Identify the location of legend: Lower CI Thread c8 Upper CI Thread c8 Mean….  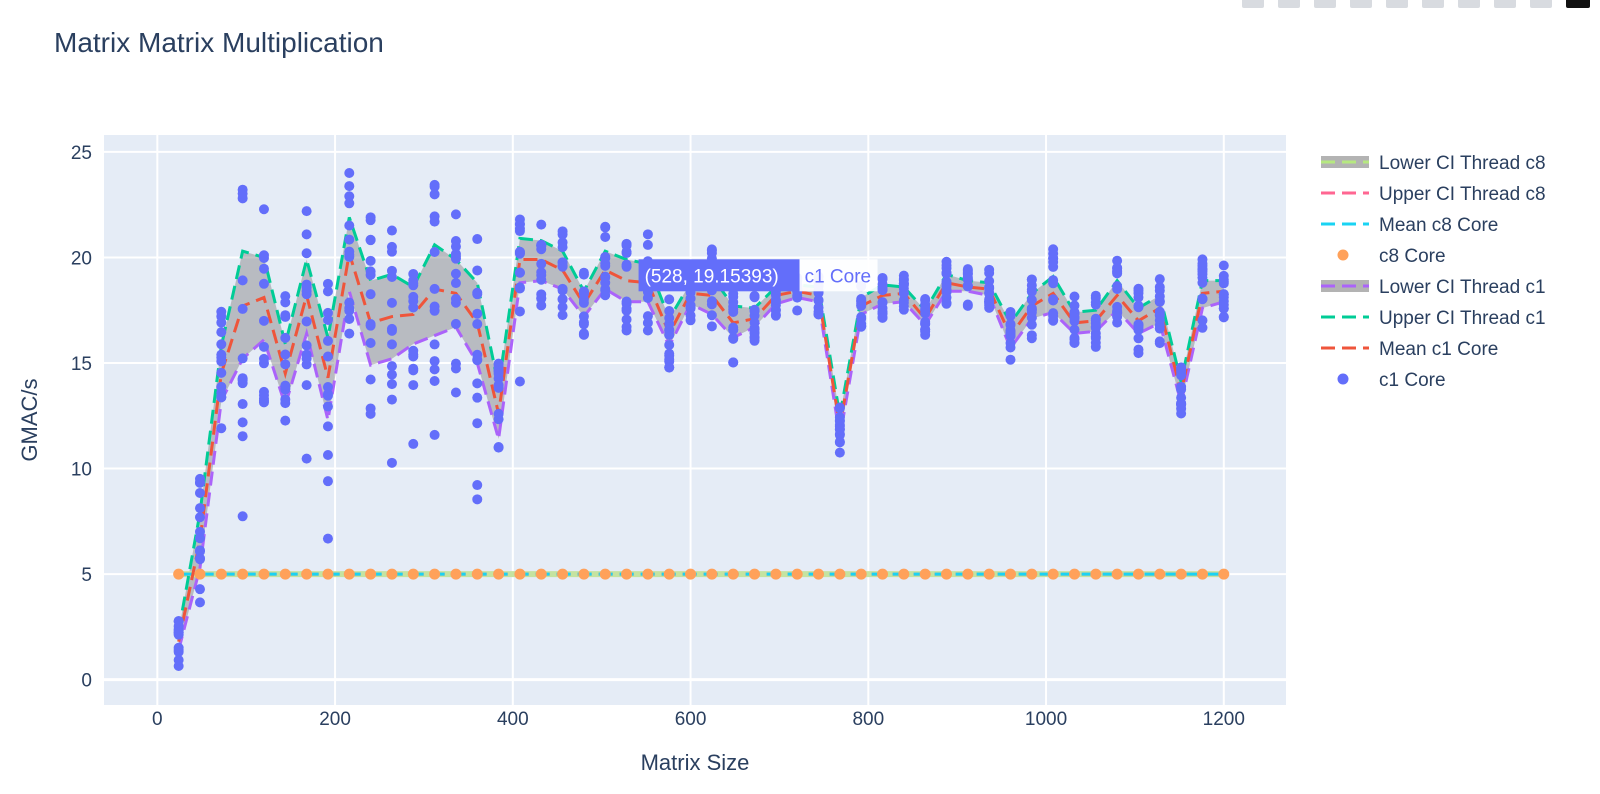
(1433, 272).